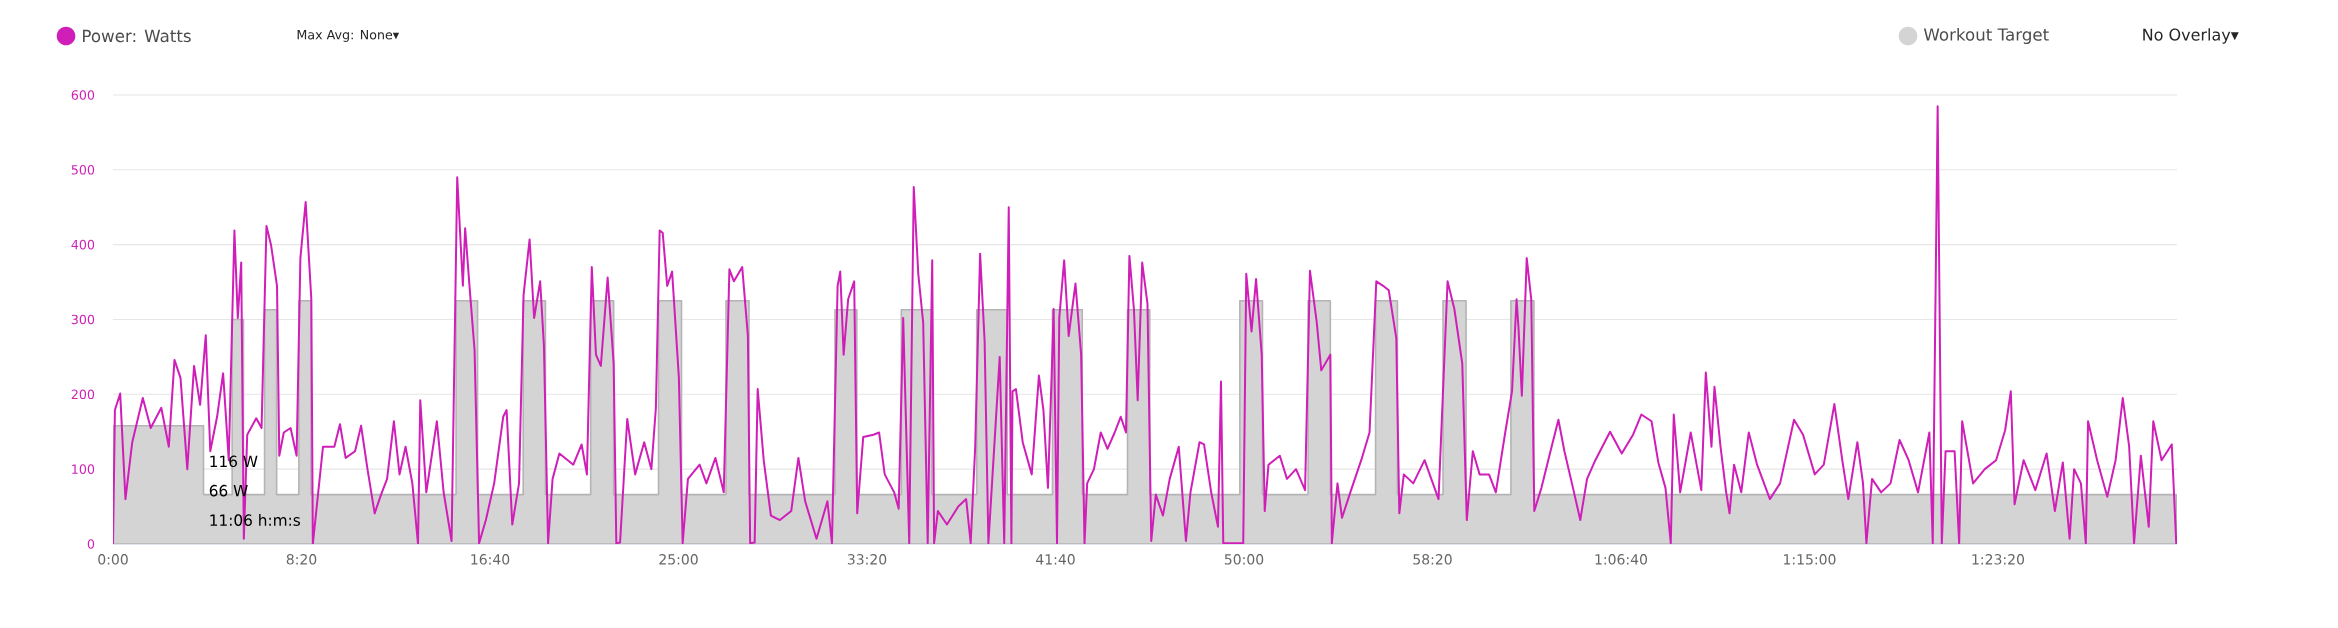  I want to click on x-tick-label: 25:00, so click(678, 559).